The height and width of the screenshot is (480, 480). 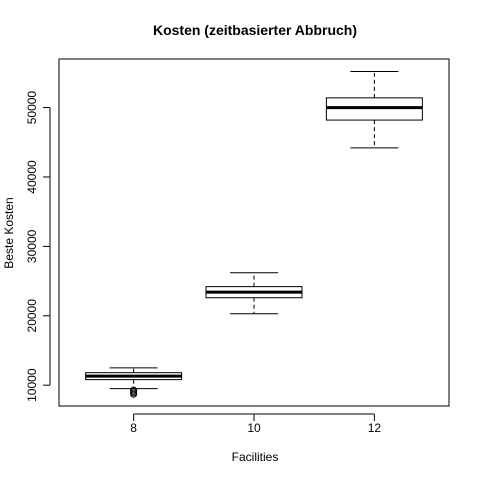 I want to click on x-tick-label: 12, so click(x=375, y=428).